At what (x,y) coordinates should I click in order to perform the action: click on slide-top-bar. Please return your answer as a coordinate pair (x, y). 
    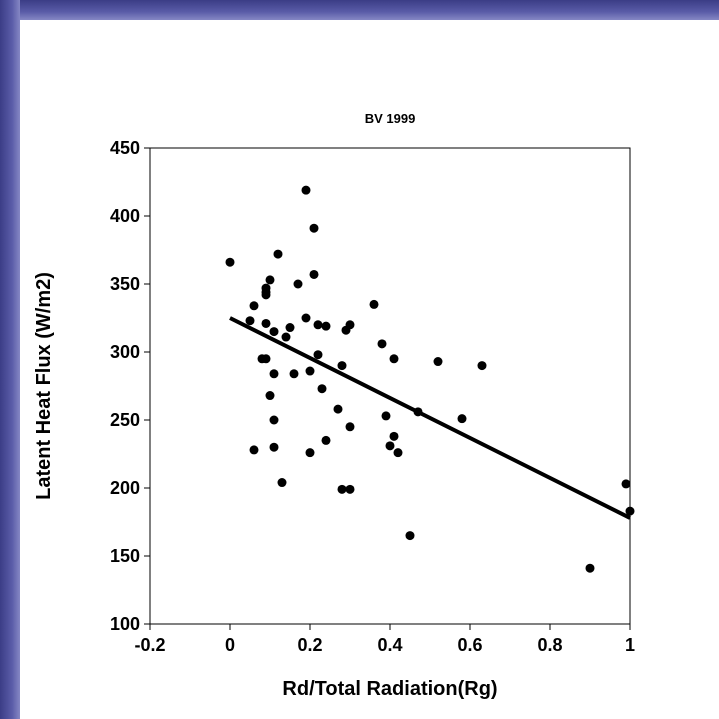
    Looking at the image, I should click on (359, 10).